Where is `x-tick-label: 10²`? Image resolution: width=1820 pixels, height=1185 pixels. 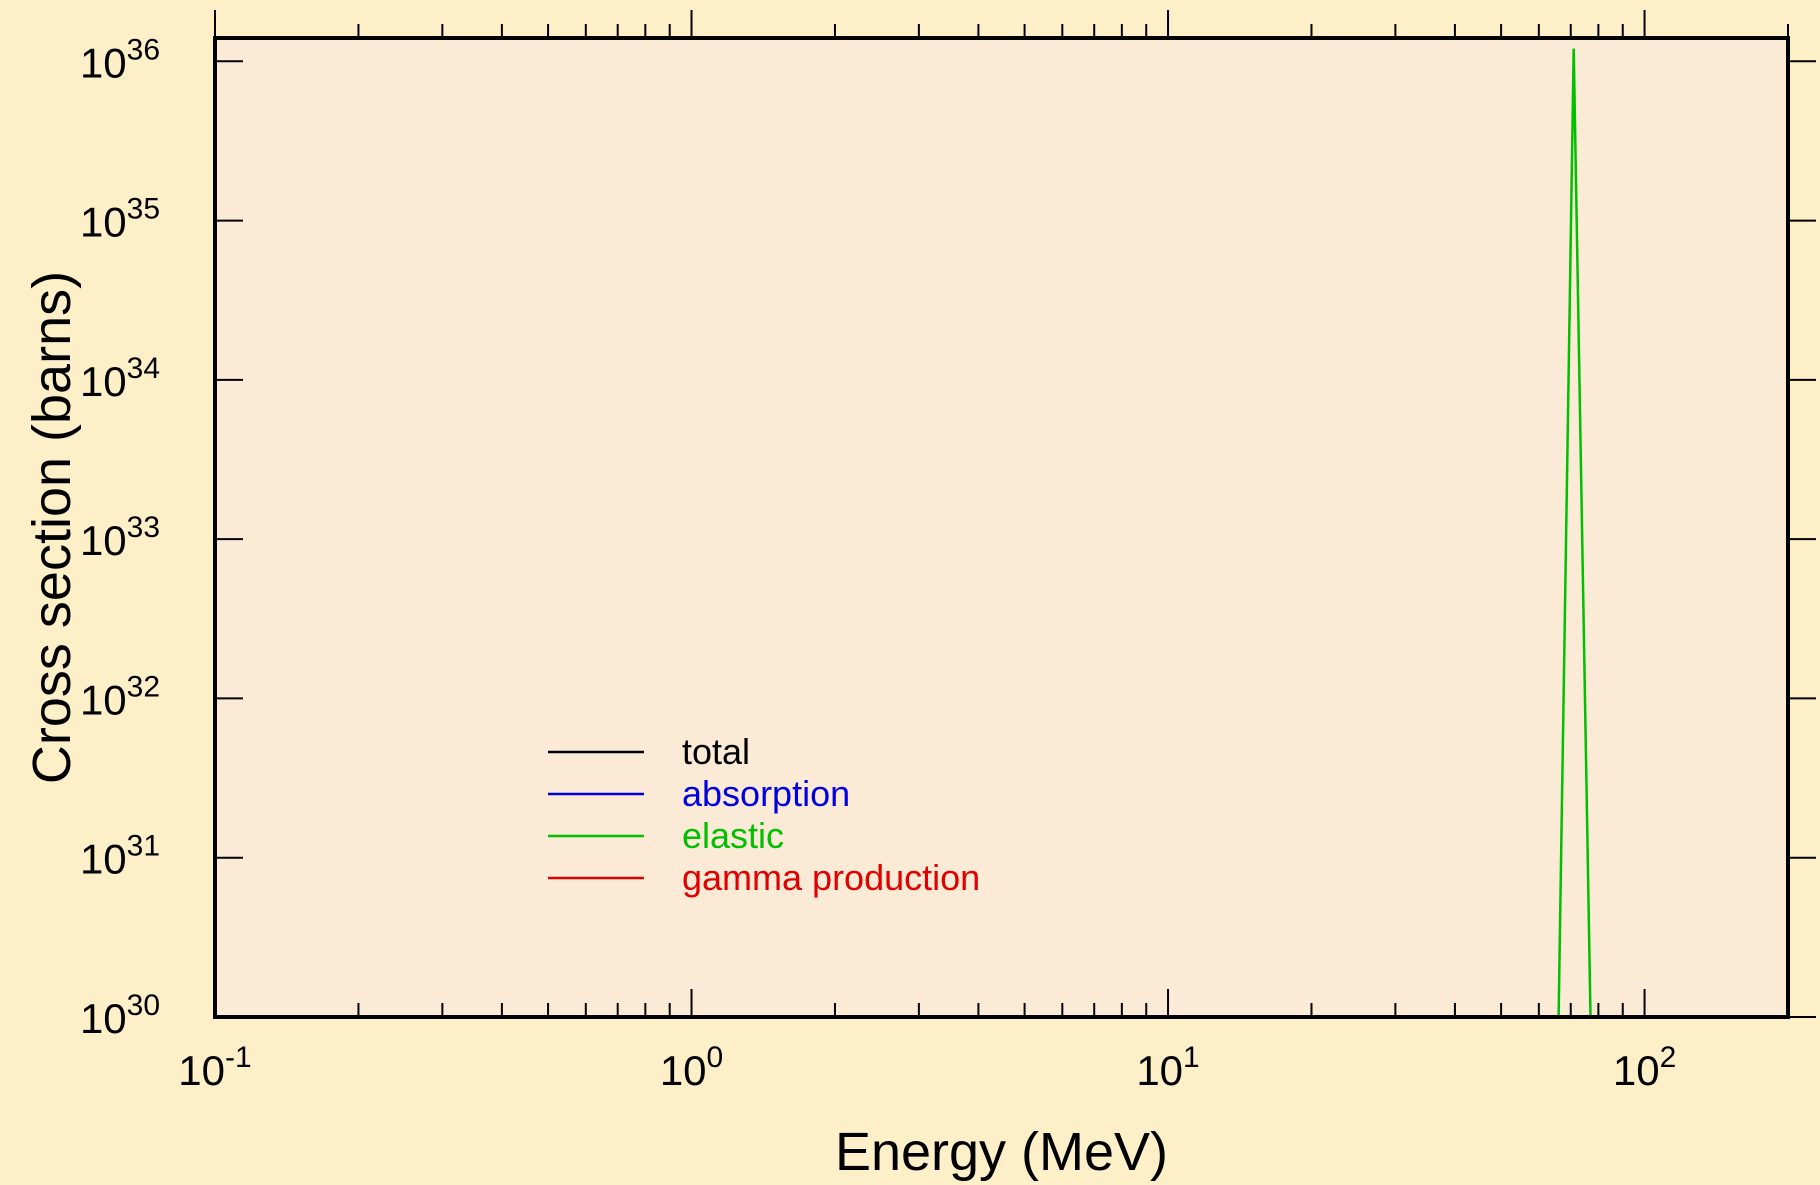 x-tick-label: 10² is located at coordinates (1644, 1067).